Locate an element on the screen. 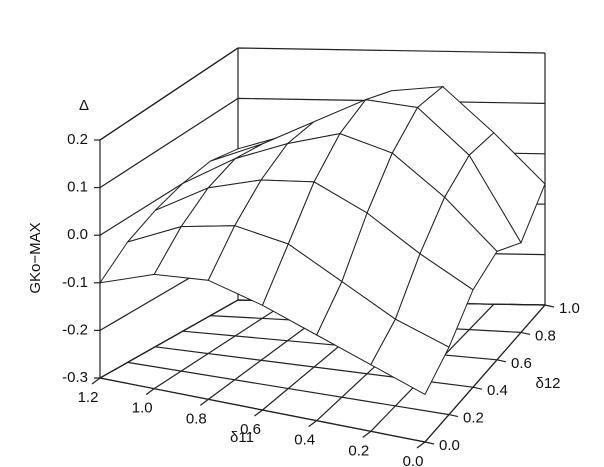 This screenshot has width=604, height=467. z-tick-label: 0.0 is located at coordinates (77, 234).